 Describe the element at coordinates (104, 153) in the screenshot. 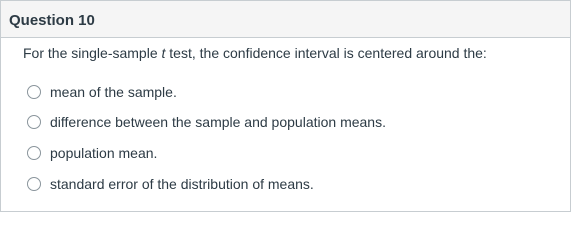

I see `option-label: population mean.` at that location.